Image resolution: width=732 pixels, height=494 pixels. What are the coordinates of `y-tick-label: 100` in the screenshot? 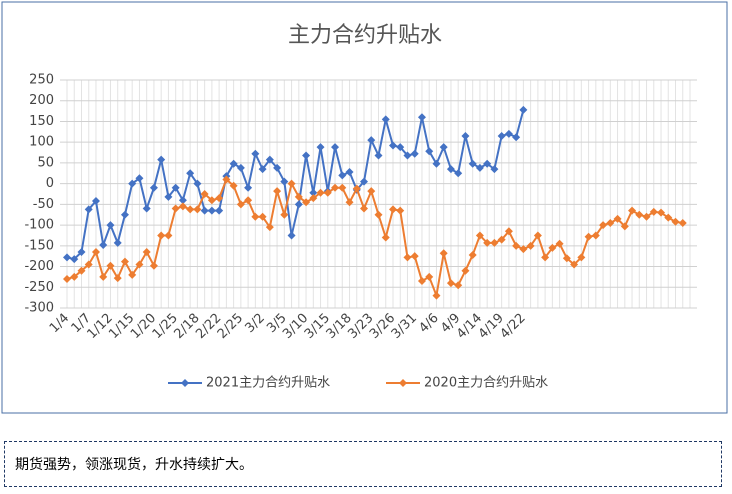 It's located at (41, 142).